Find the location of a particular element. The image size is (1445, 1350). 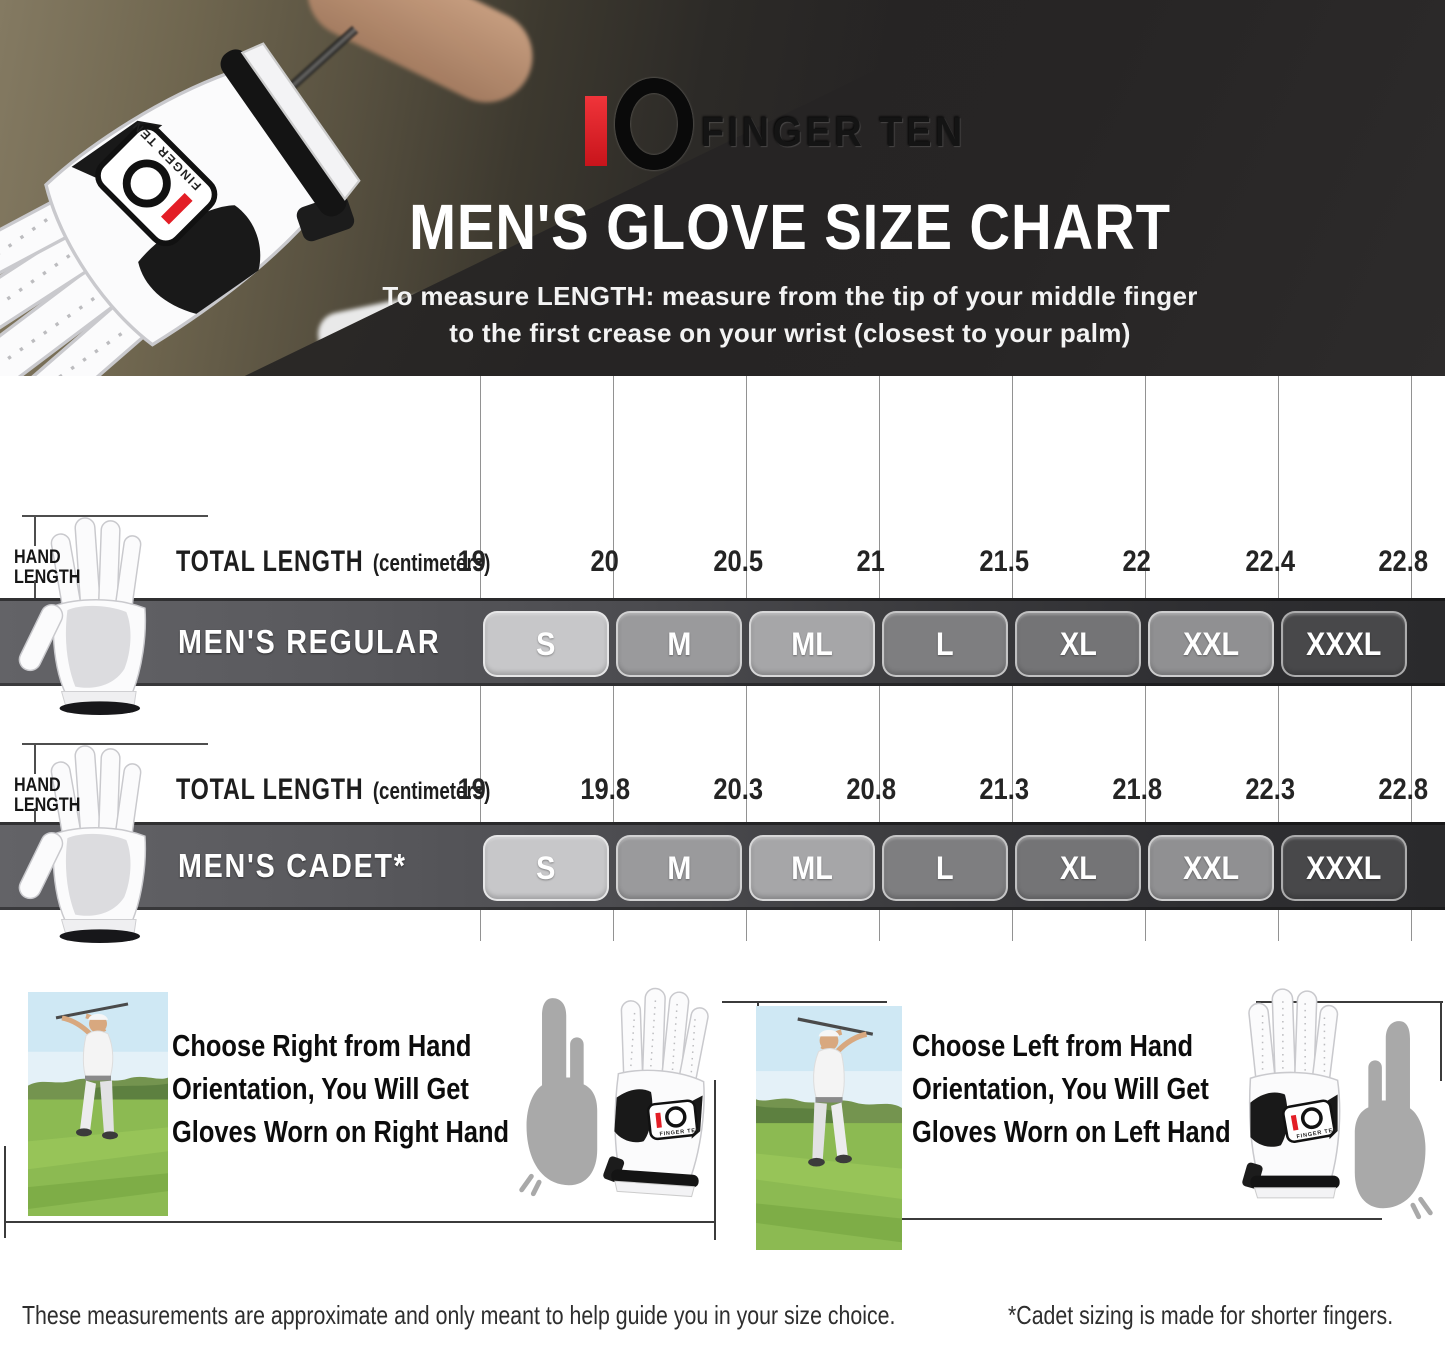

tick-label: 22.4 is located at coordinates (1270, 561).